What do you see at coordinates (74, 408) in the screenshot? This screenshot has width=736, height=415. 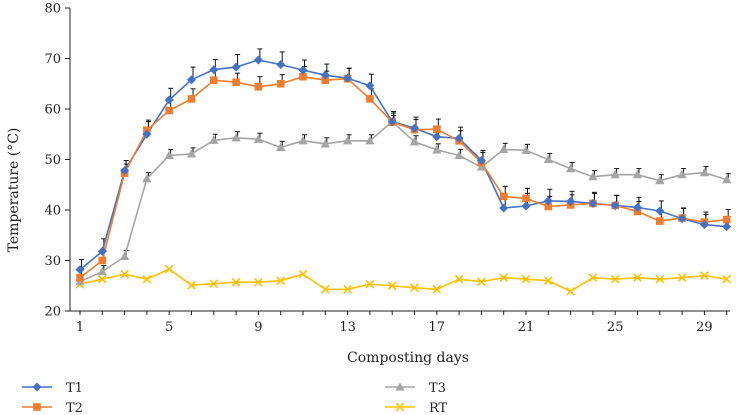 I see `legend-label-t2: T2` at bounding box center [74, 408].